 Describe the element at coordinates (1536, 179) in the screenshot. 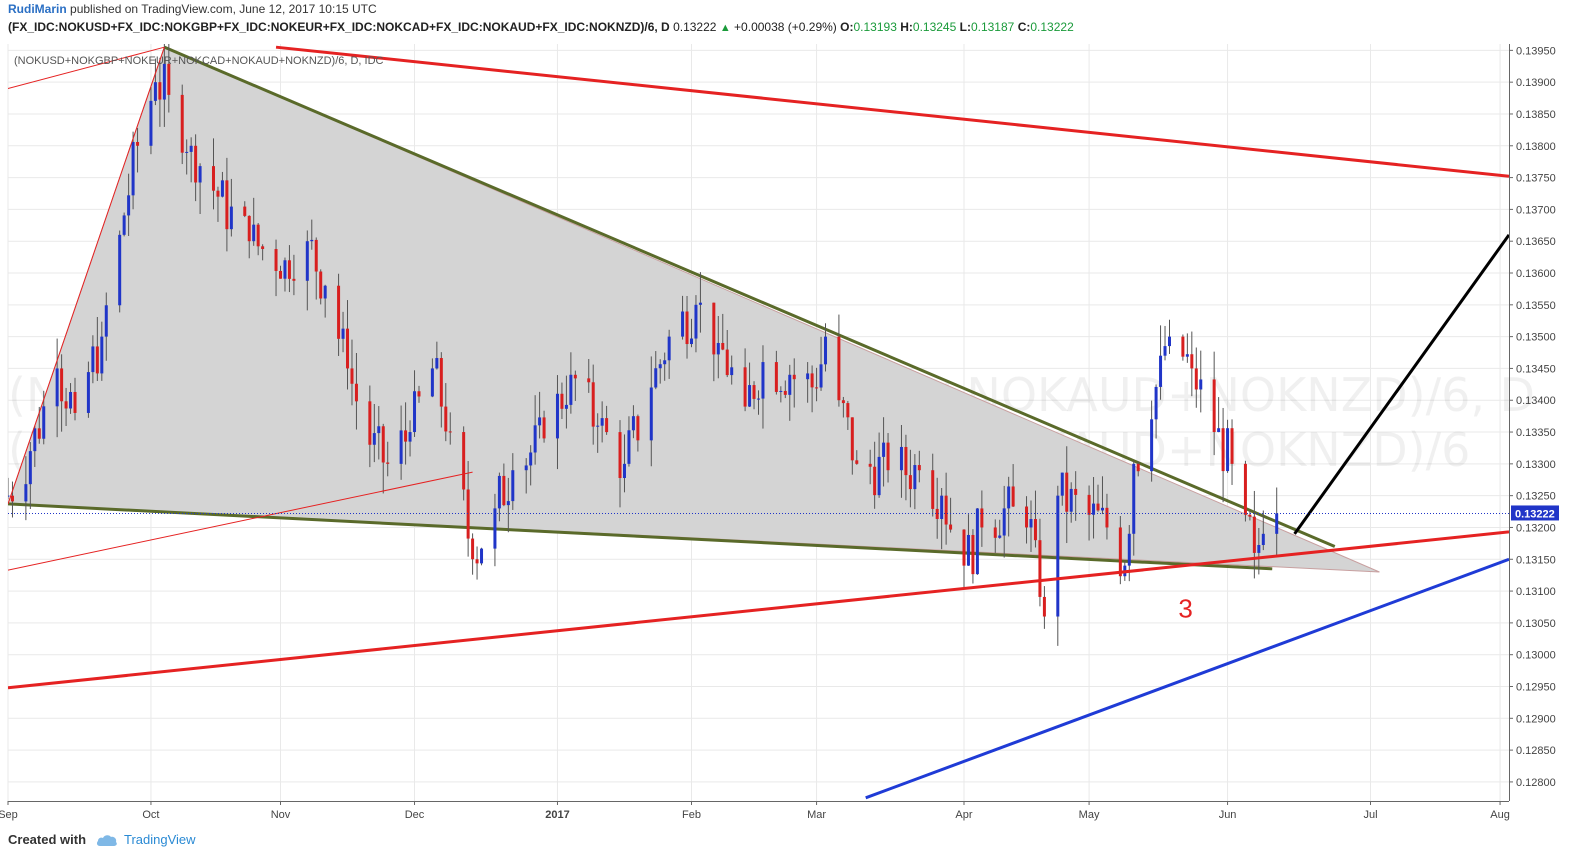

I see `price-tick-label: 0.13750` at that location.